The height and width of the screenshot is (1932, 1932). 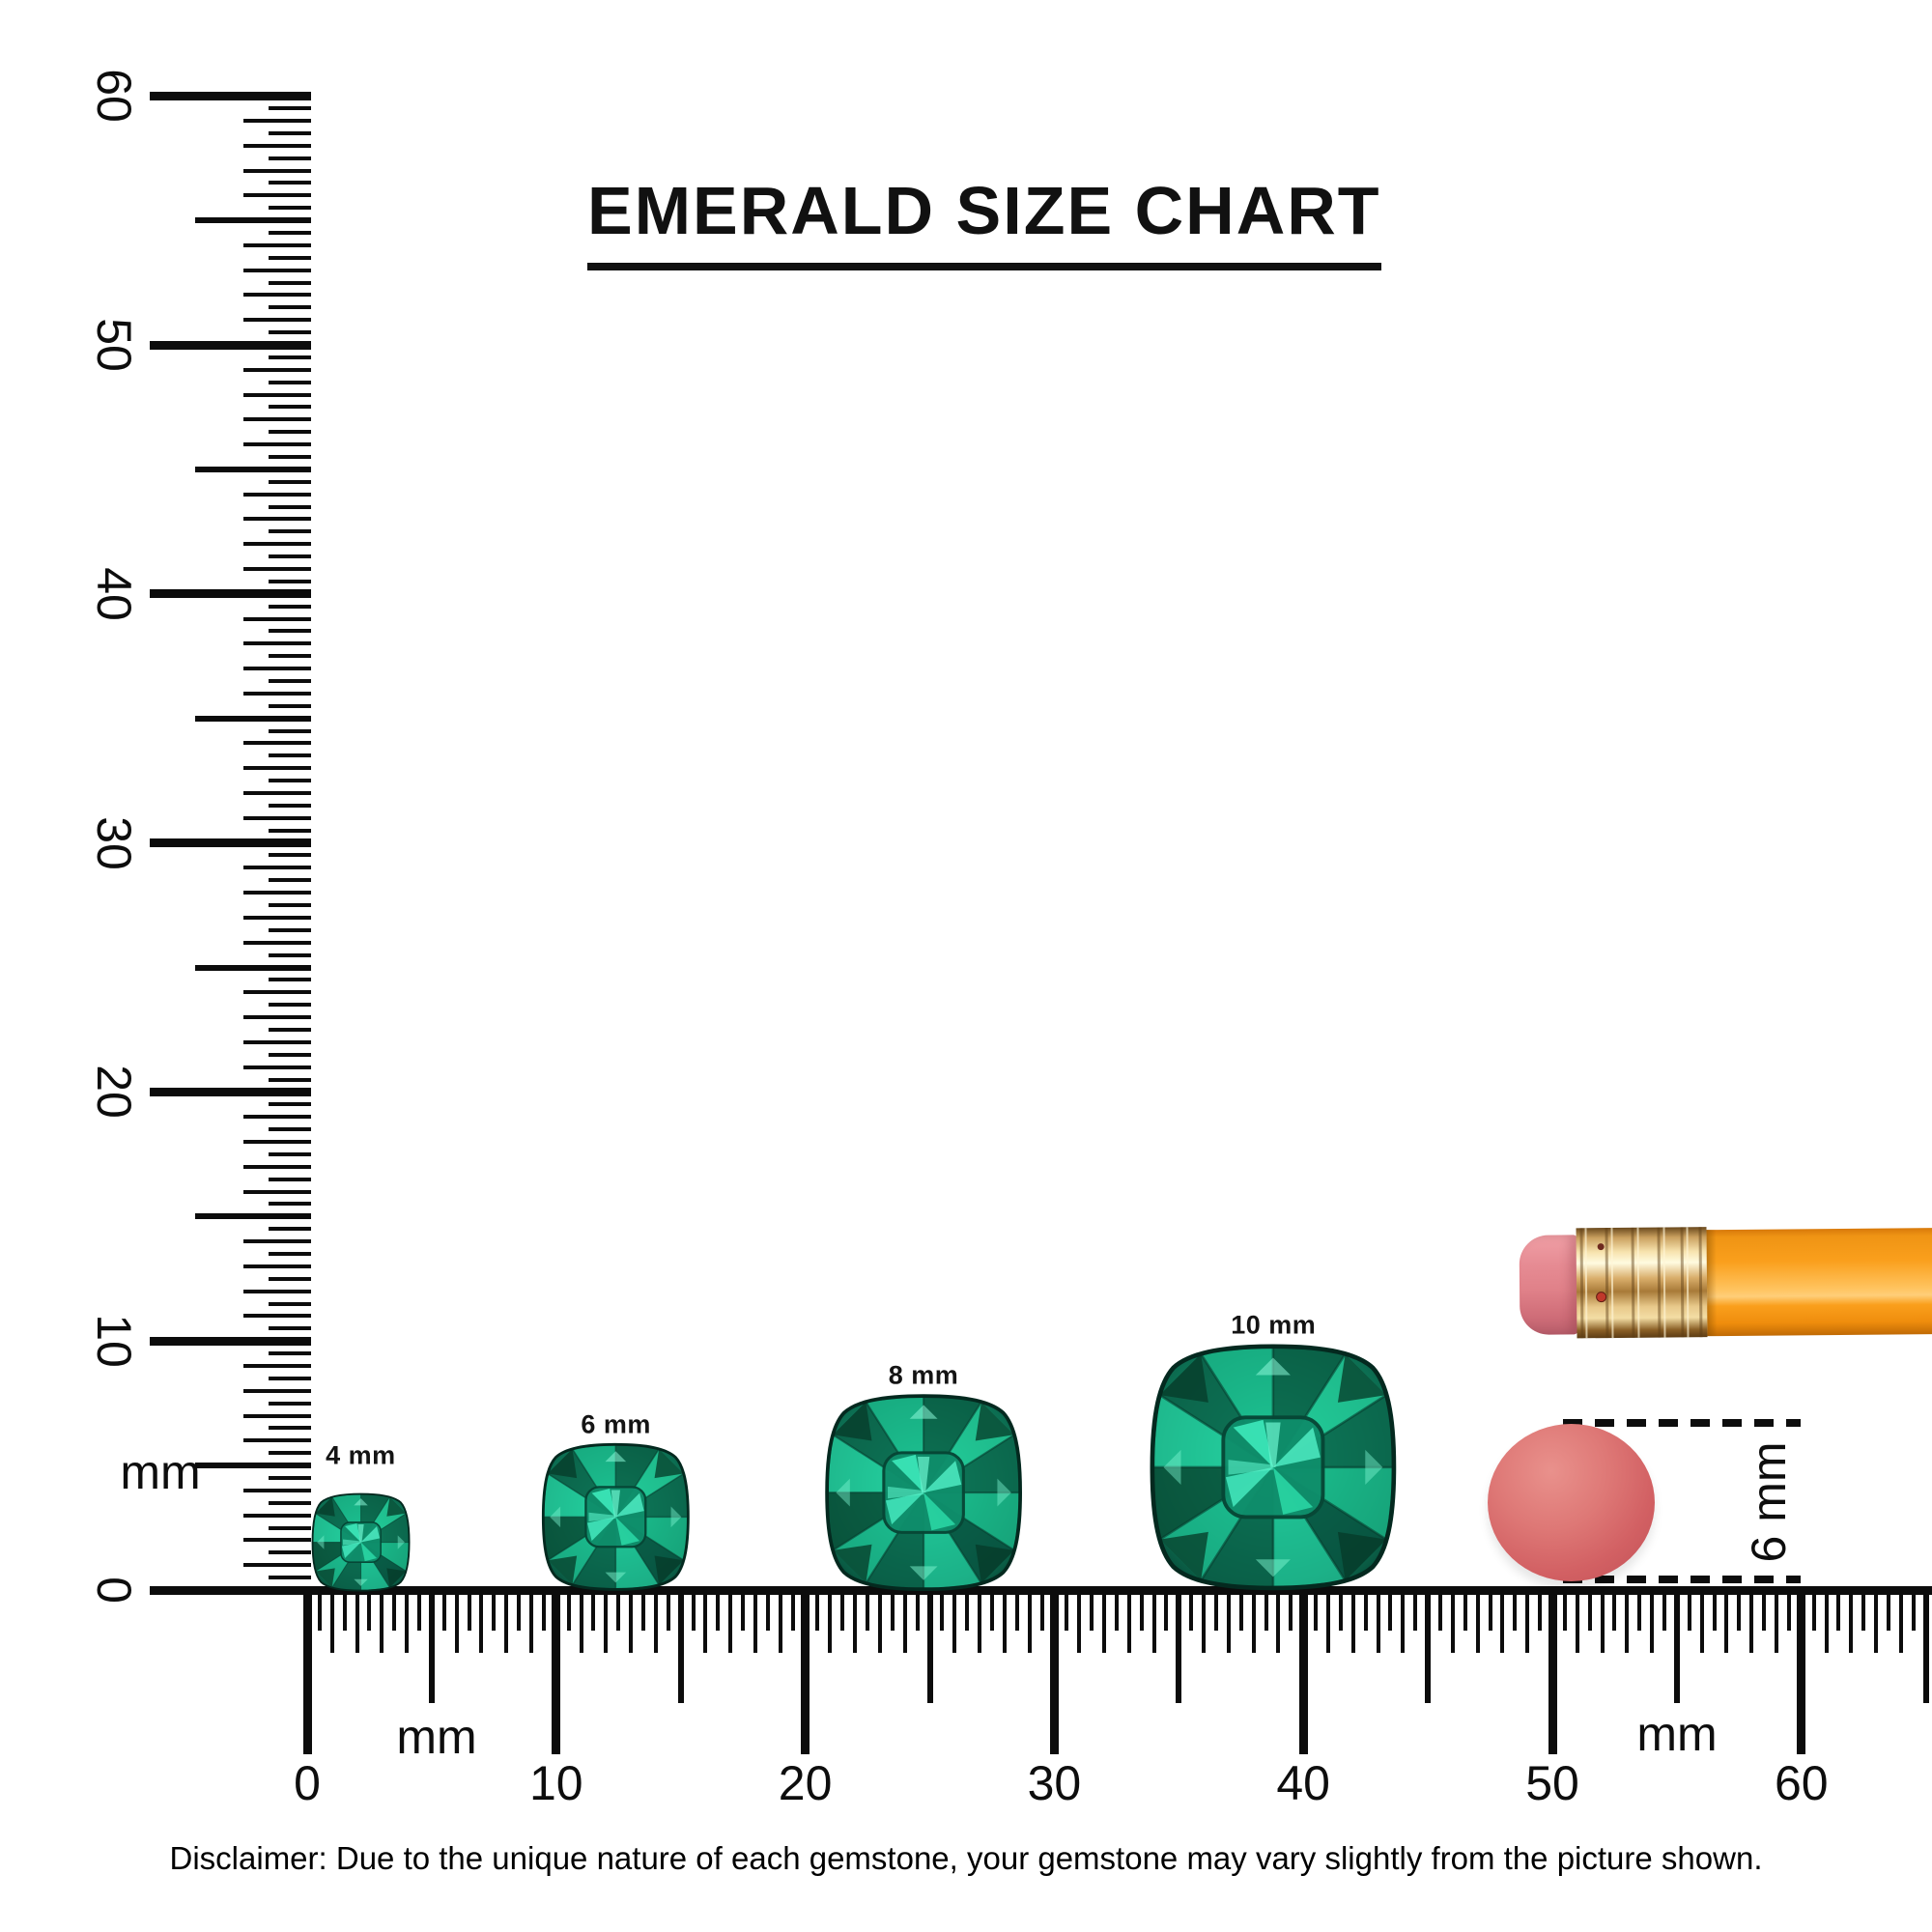 I want to click on pencil-wood-joint, so click(x=1712, y=1283).